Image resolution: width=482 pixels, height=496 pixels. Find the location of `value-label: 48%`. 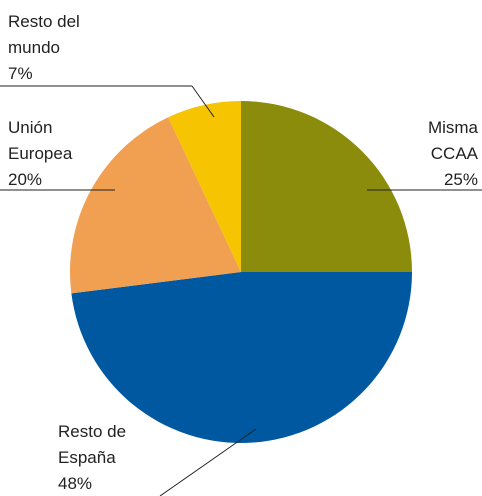

value-label: 48% is located at coordinates (75, 483).